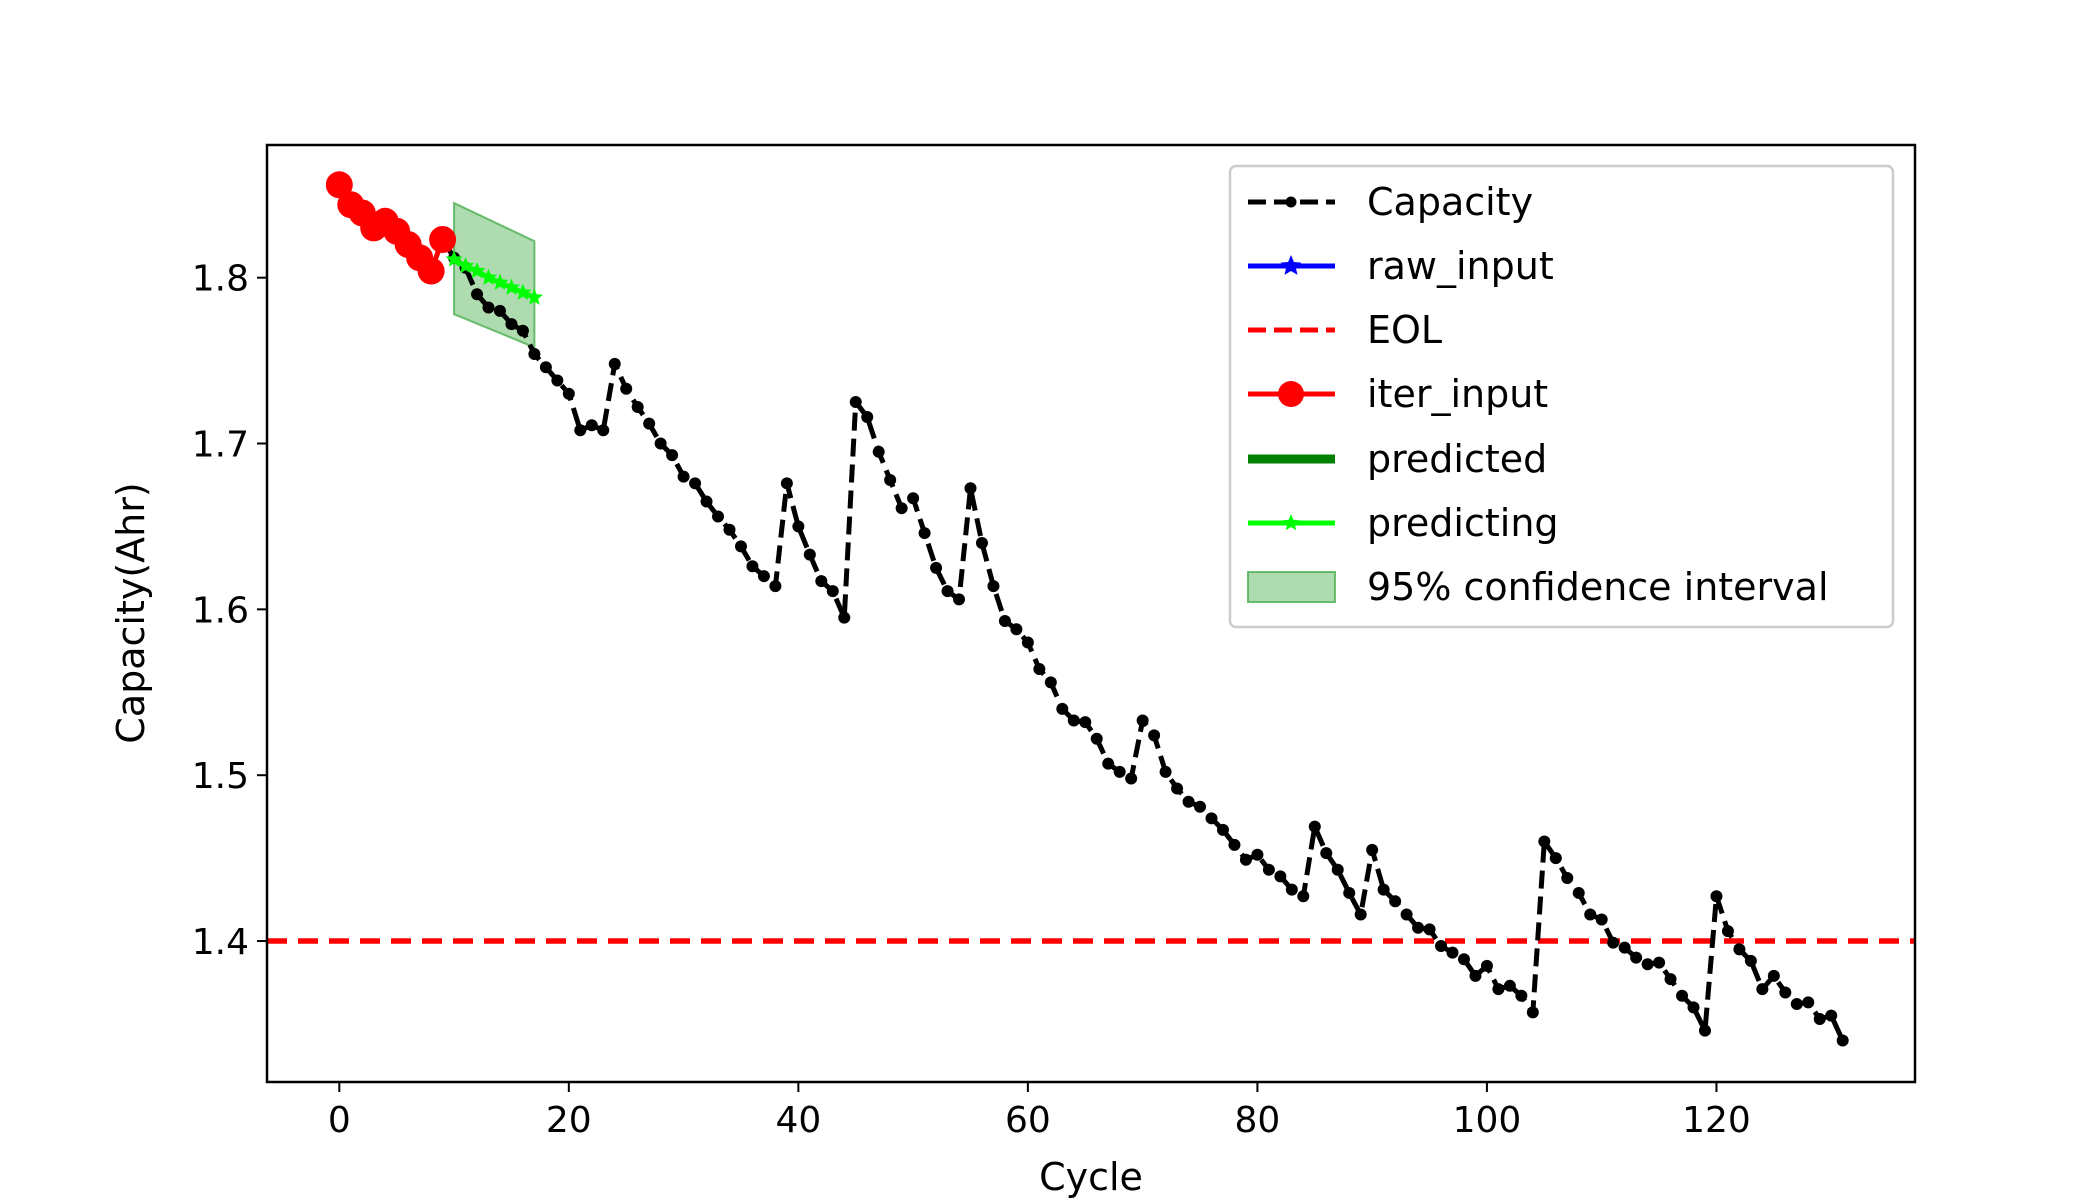 The width and height of the screenshot is (2100, 1200). What do you see at coordinates (1028, 1120) in the screenshot?
I see `x-tick-label: 60` at bounding box center [1028, 1120].